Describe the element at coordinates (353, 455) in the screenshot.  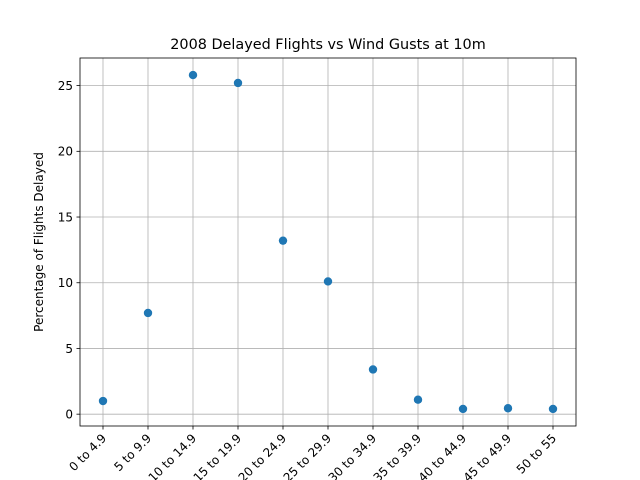
I see `x-tick-label: 30 to 34.9` at that location.